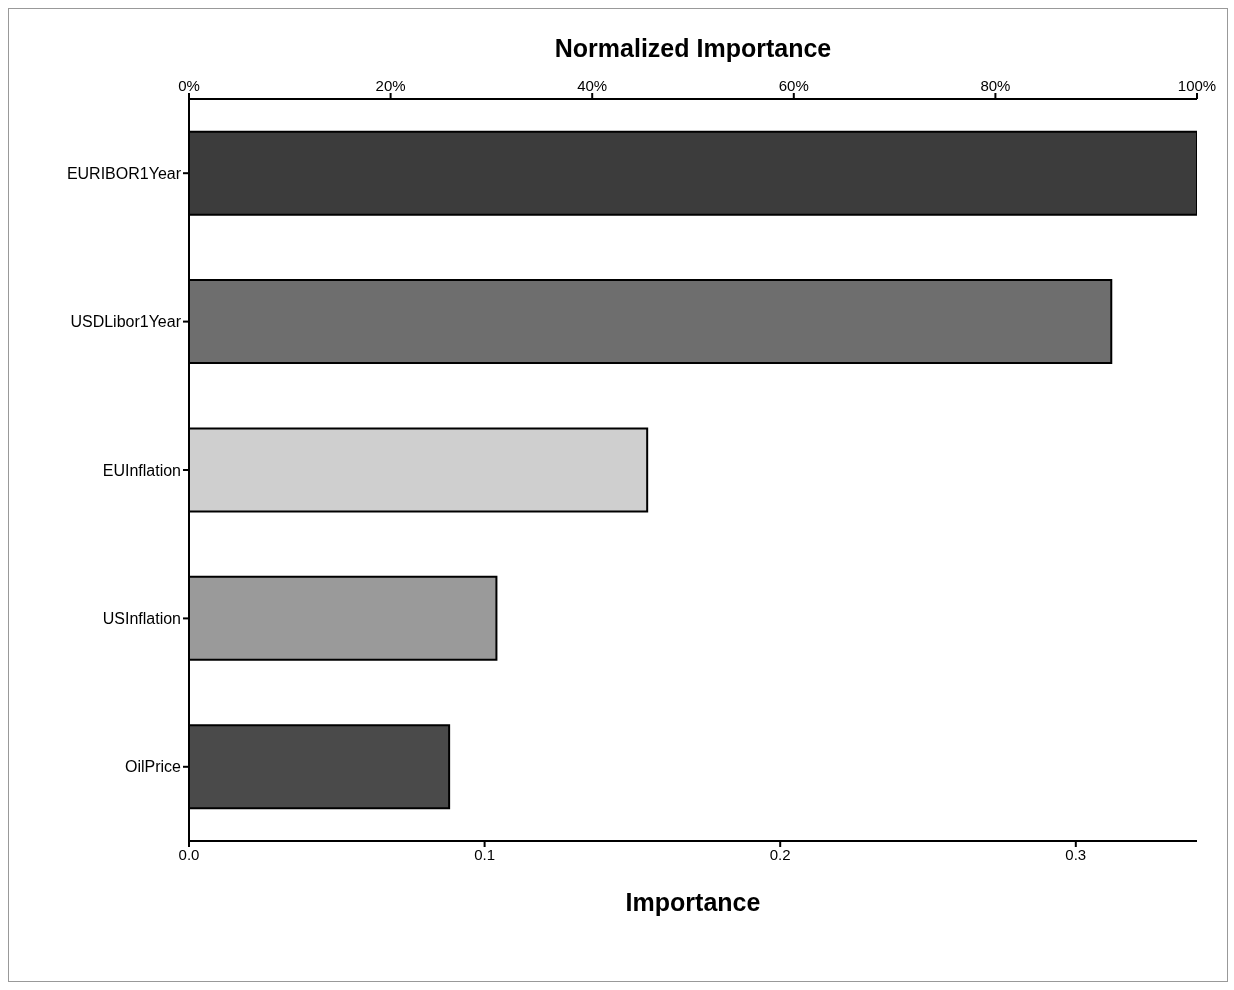 This screenshot has height=990, width=1234. What do you see at coordinates (141, 470) in the screenshot?
I see `y-tick-label: EUInflation` at bounding box center [141, 470].